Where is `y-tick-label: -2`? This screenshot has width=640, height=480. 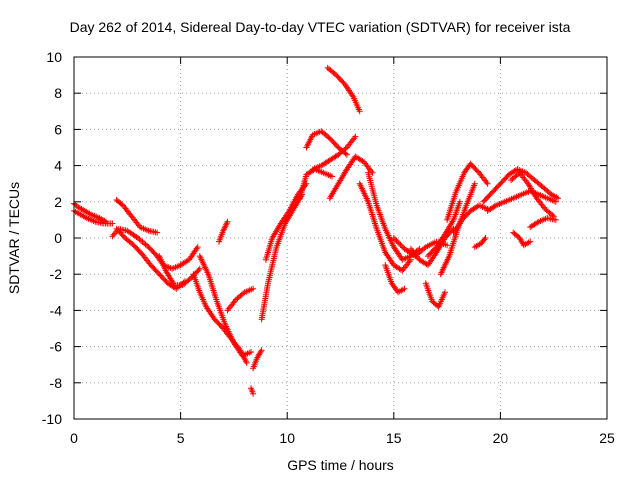 y-tick-label: -2 is located at coordinates (56, 274).